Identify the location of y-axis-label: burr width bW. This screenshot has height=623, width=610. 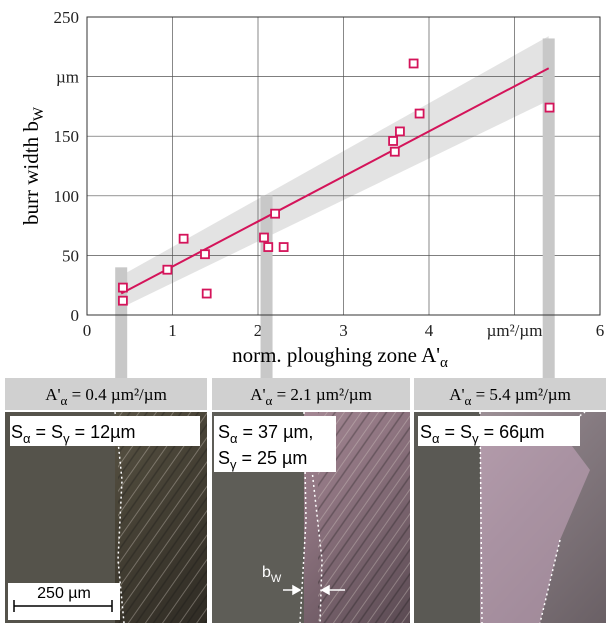
(33, 165).